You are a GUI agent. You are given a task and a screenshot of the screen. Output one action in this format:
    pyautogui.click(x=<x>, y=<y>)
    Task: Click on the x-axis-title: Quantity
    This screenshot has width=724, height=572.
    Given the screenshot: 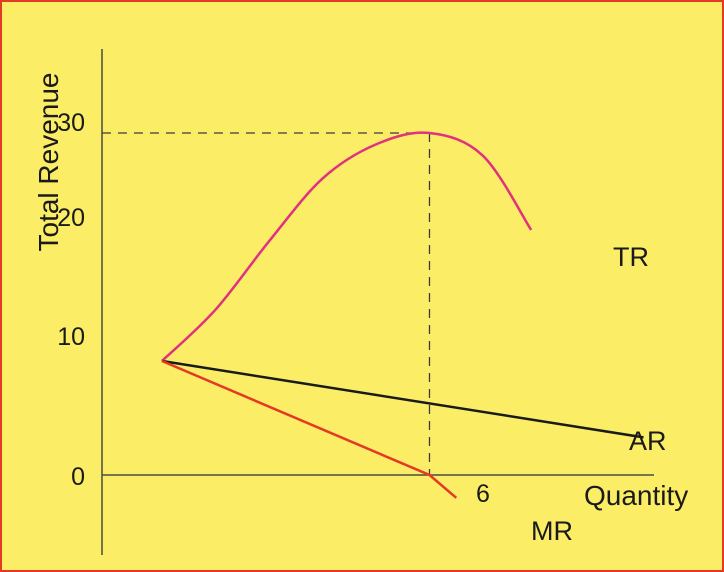 What is the action you would take?
    pyautogui.click(x=636, y=495)
    